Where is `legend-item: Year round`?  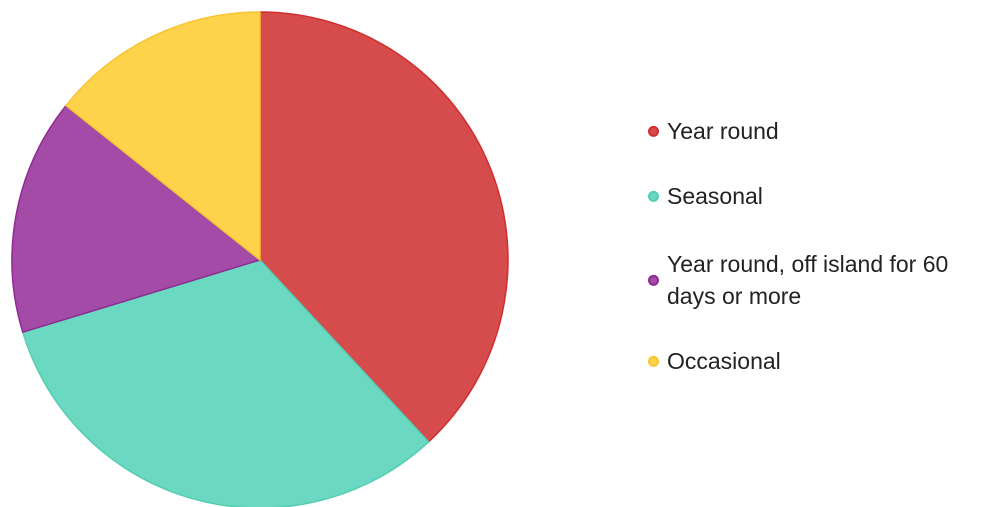 legend-item: Year round is located at coordinates (713, 131).